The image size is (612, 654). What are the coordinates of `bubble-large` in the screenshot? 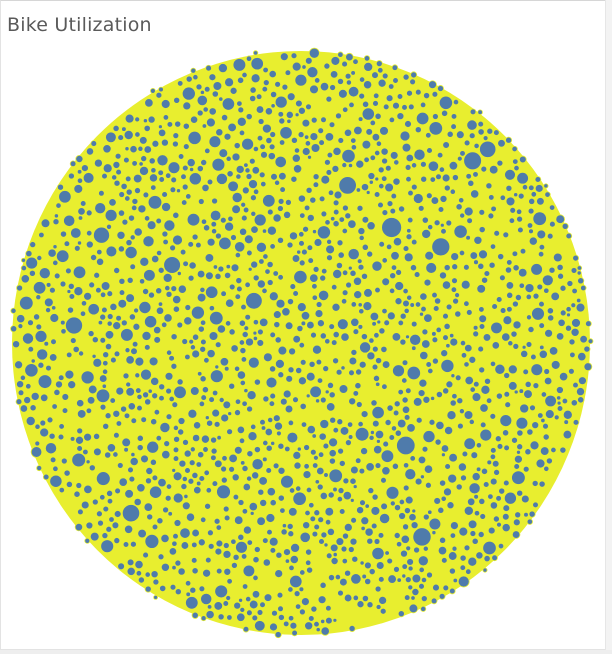 It's located at (422, 537).